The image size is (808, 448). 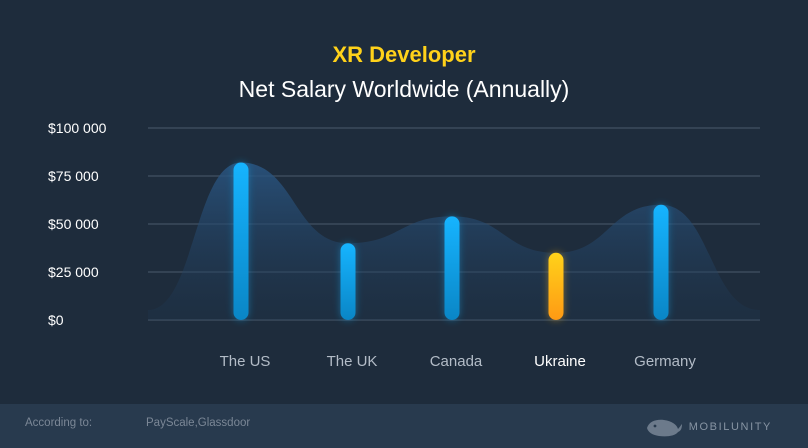 What do you see at coordinates (404, 89) in the screenshot?
I see `chart-subtitle: Net Salary Worldwide (Annually)` at bounding box center [404, 89].